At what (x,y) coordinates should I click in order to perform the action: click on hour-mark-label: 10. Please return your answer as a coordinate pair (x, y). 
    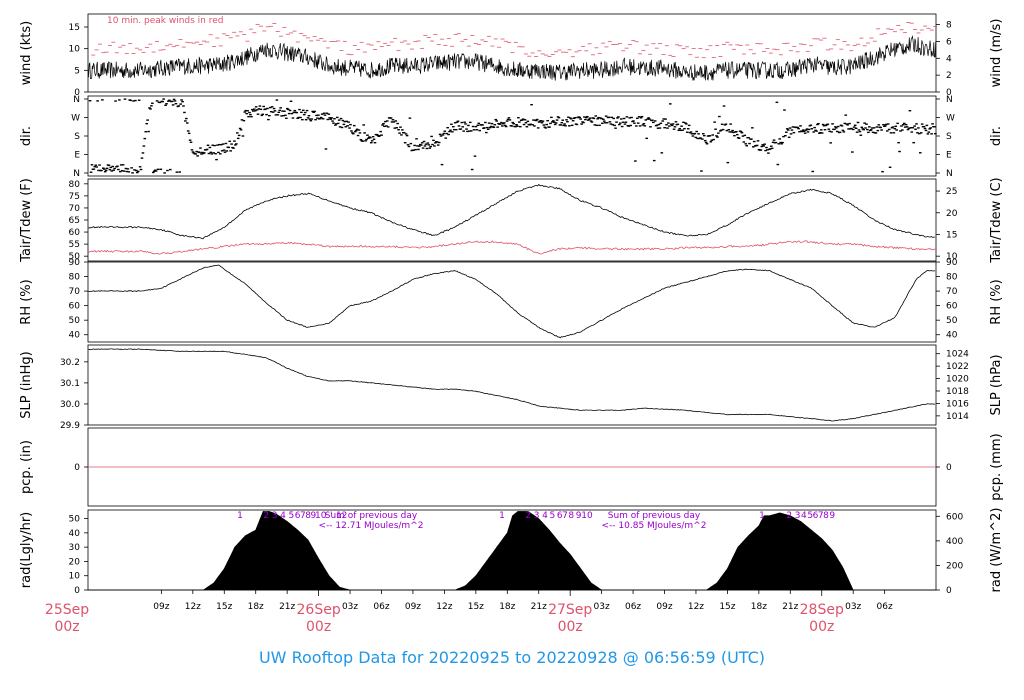
    Looking at the image, I should click on (321, 516).